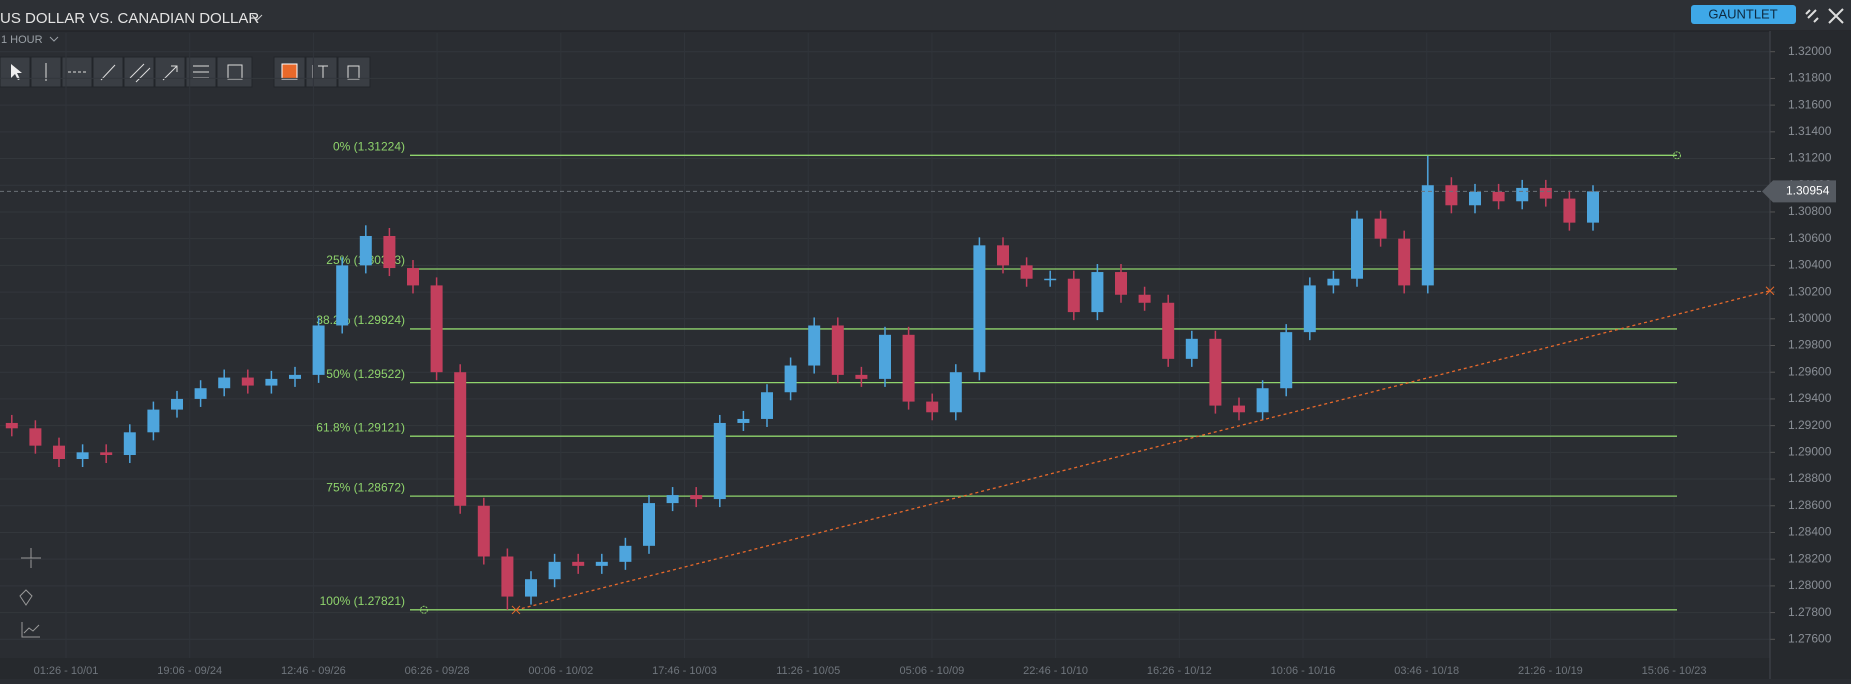  What do you see at coordinates (1810, 585) in the screenshot?
I see `y-tick-label: 1.28000` at bounding box center [1810, 585].